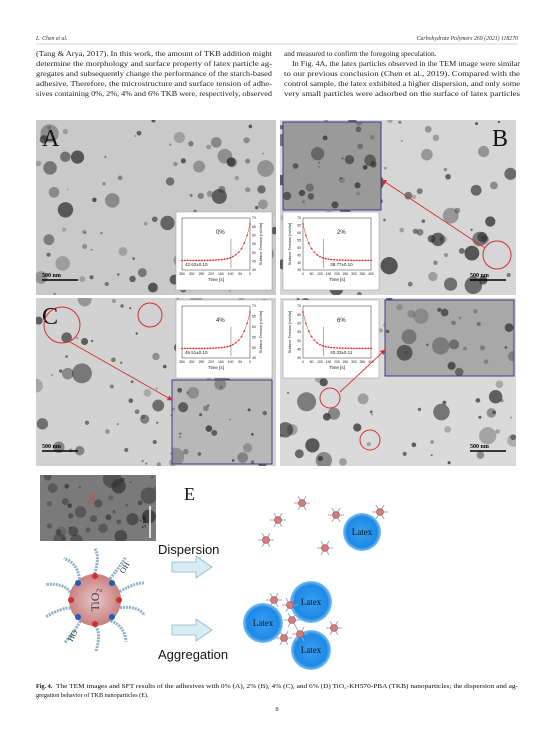  Describe the element at coordinates (192, 567) in the screenshot. I see `process-arrow` at that location.